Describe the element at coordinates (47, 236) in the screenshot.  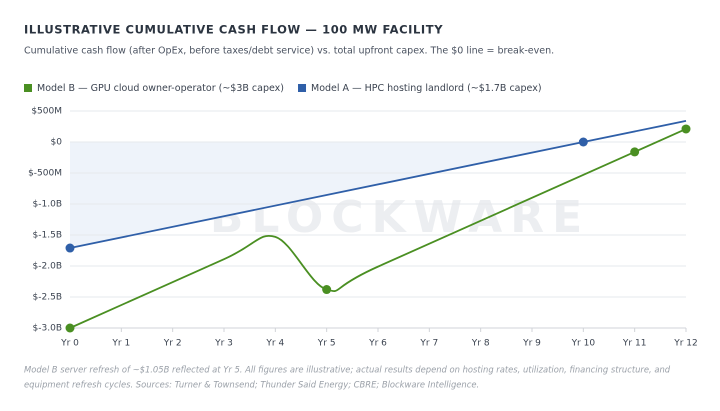
I see `y-tick-label: $-1.5B` at that location.